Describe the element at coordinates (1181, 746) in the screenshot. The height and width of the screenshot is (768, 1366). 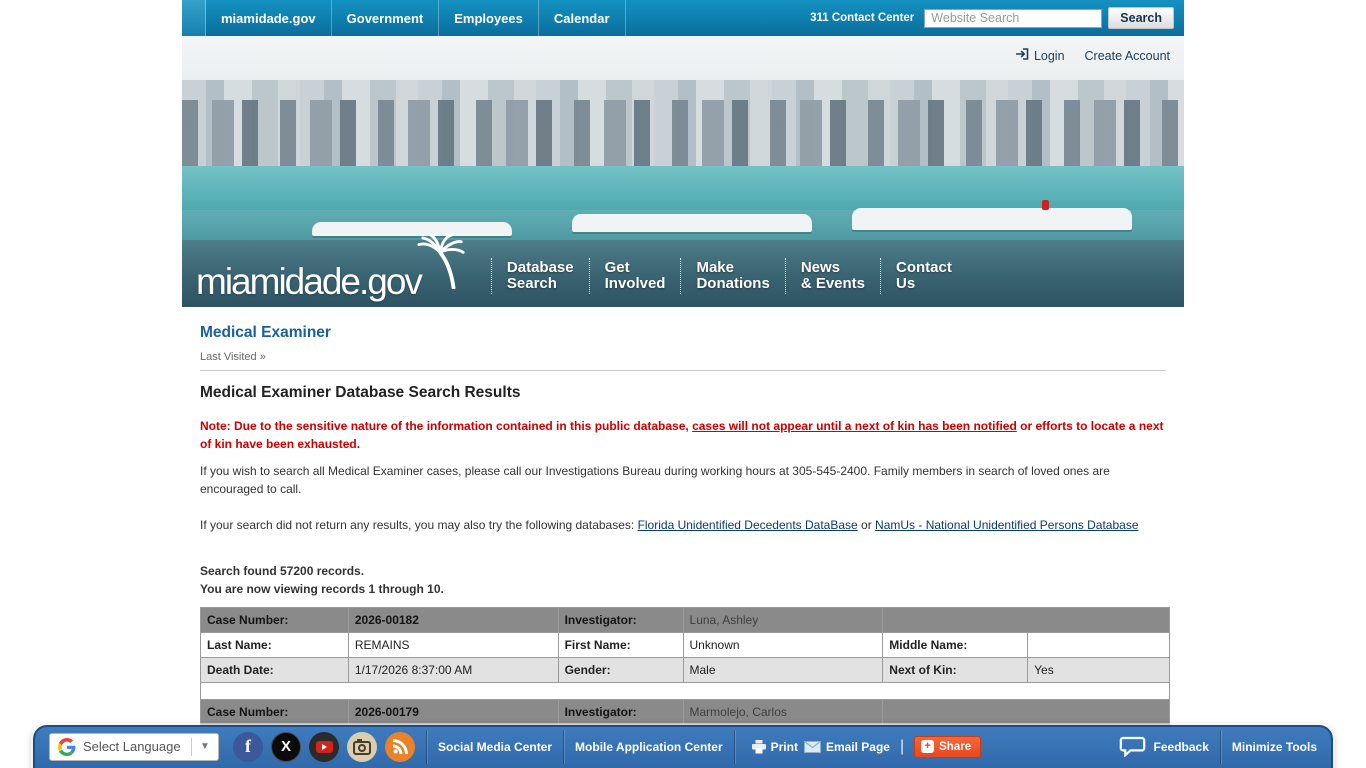
I see `feedback-link: Feedback` at that location.